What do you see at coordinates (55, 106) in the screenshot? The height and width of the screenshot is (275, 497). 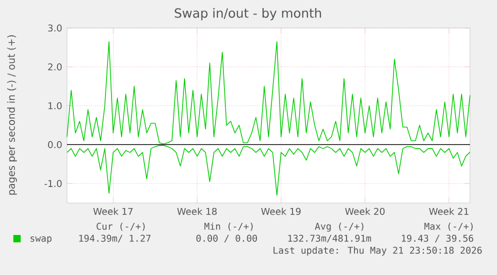 I see `y-tick-label: 1.0` at bounding box center [55, 106].